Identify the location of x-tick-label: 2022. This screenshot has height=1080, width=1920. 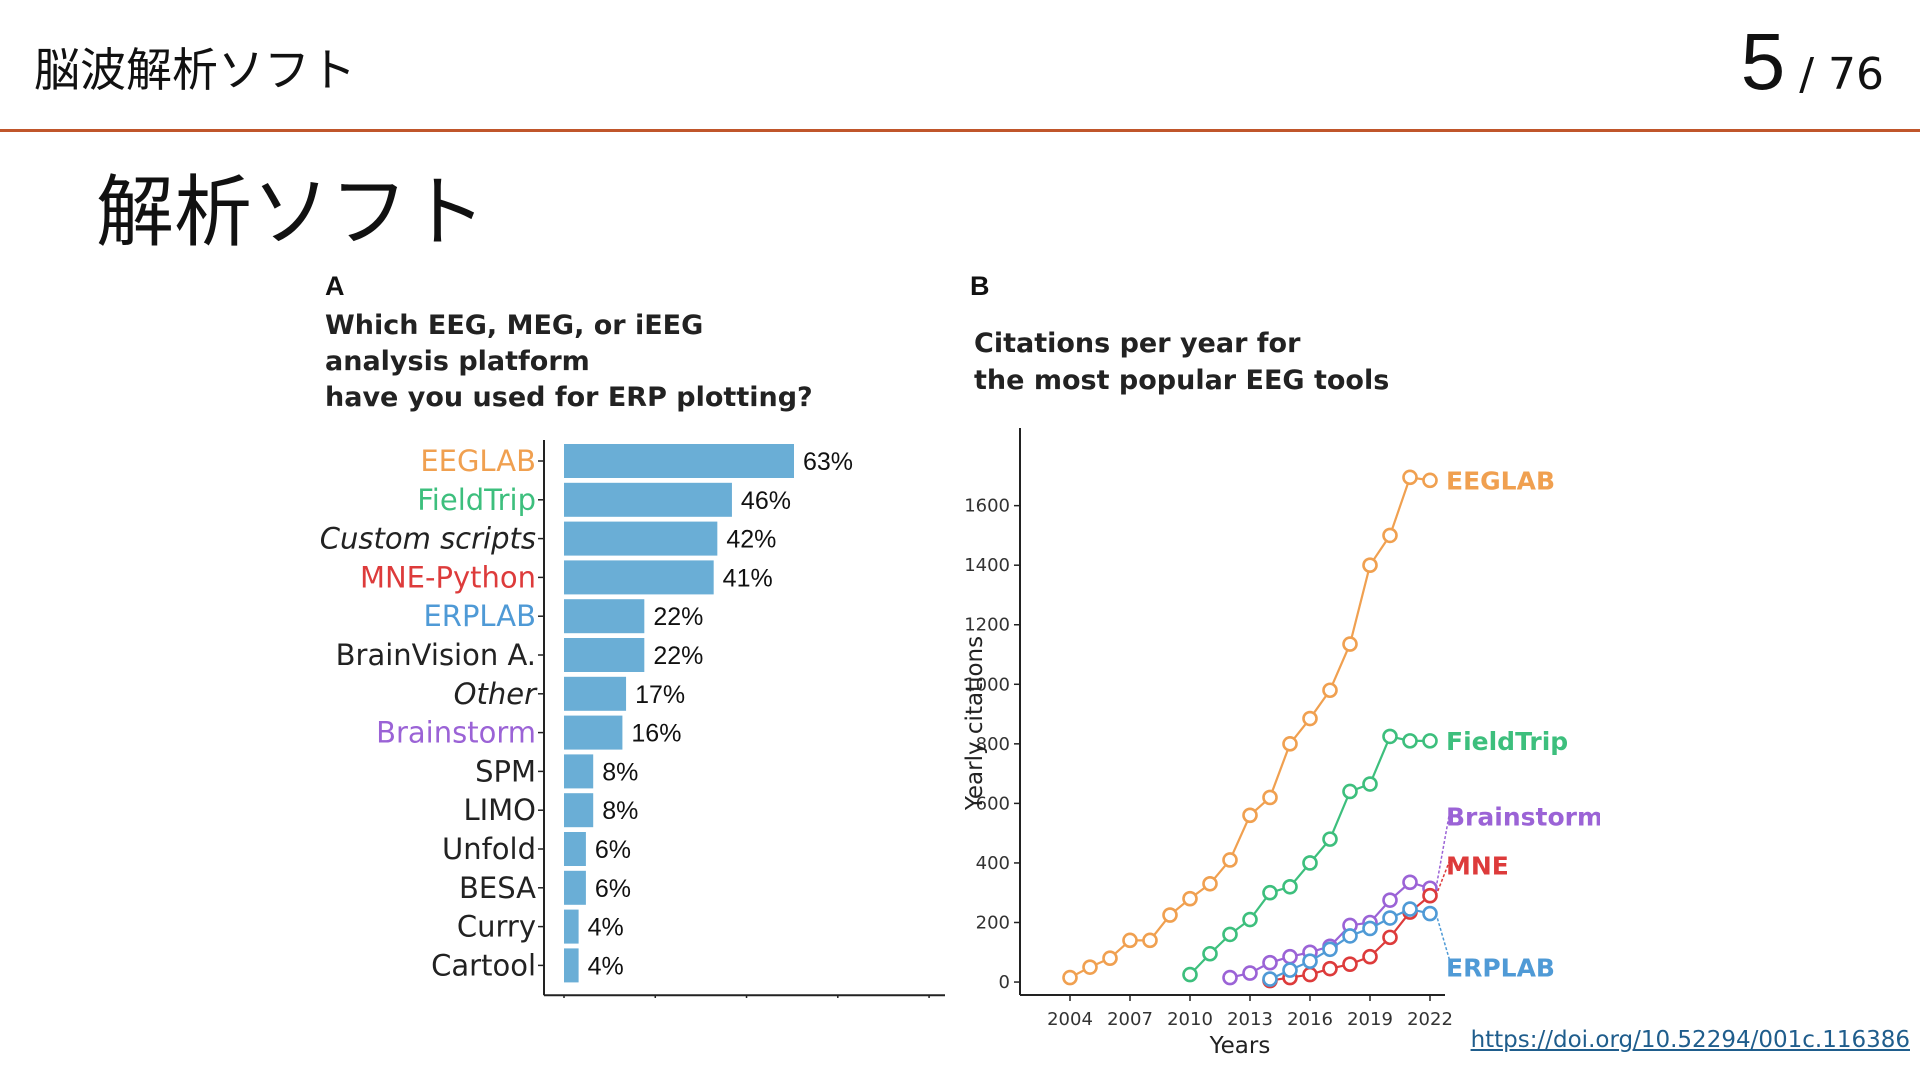
(1430, 1019).